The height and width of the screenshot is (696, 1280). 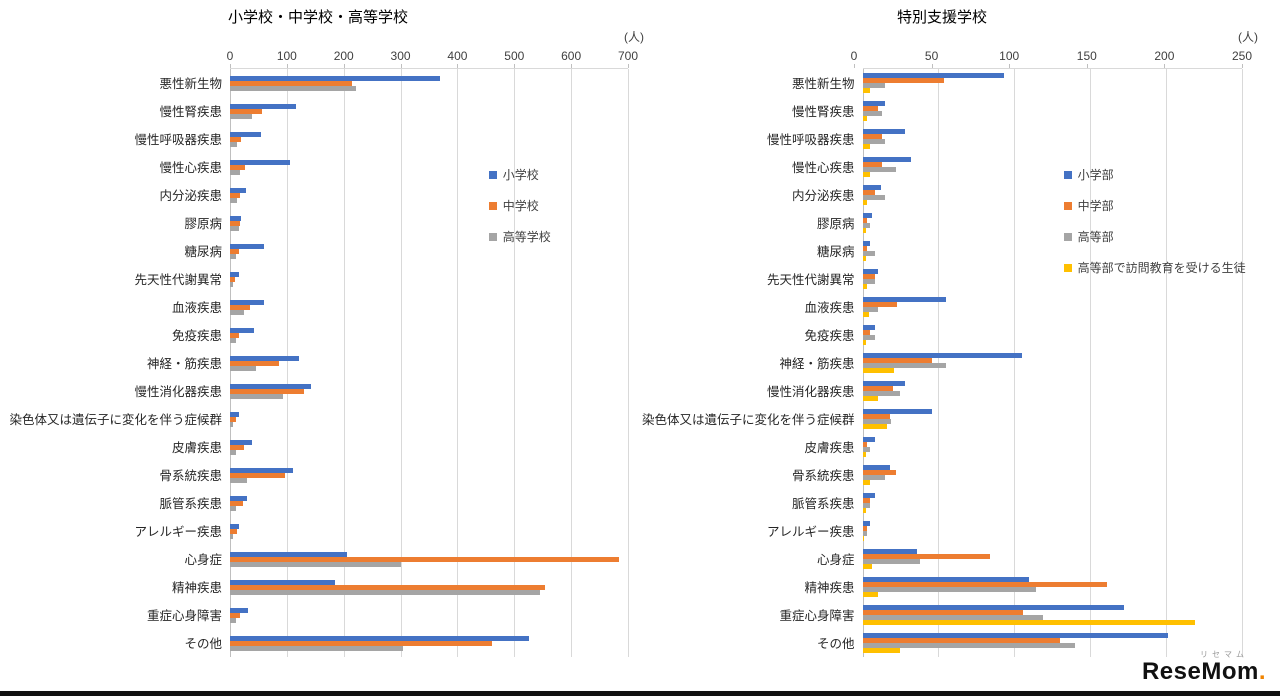 I want to click on category-label: アレルギー疾患, so click(x=178, y=531).